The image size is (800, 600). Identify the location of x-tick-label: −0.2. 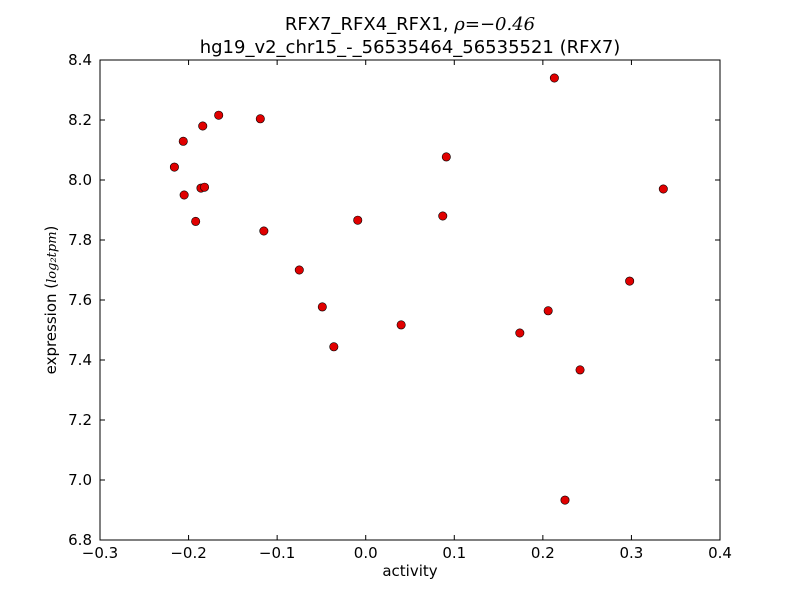
(188, 553).